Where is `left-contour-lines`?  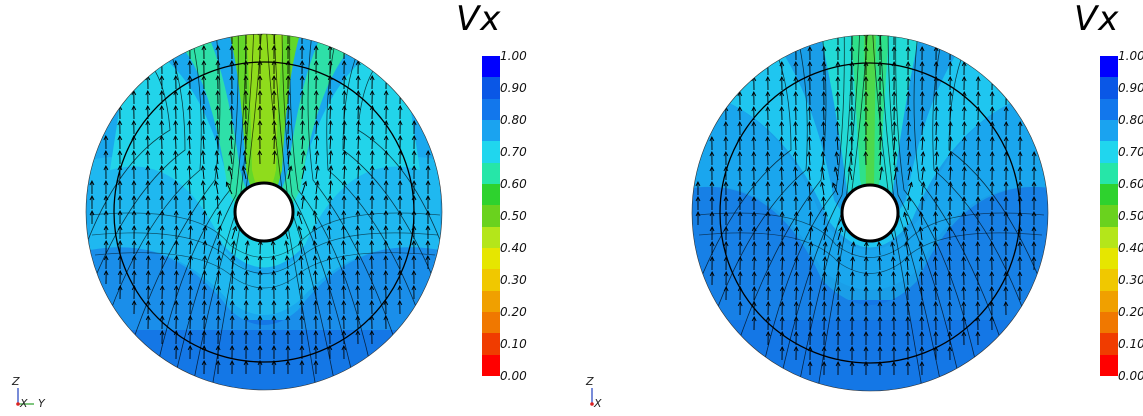
left-contour-lines is located at coordinates (265, 250).